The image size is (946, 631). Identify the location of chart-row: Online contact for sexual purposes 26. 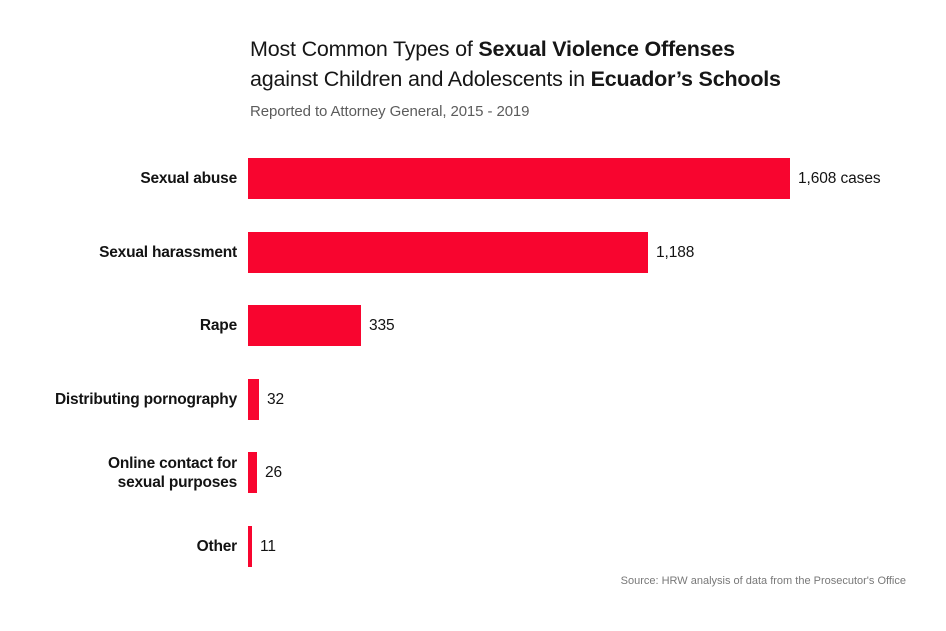
(473, 472).